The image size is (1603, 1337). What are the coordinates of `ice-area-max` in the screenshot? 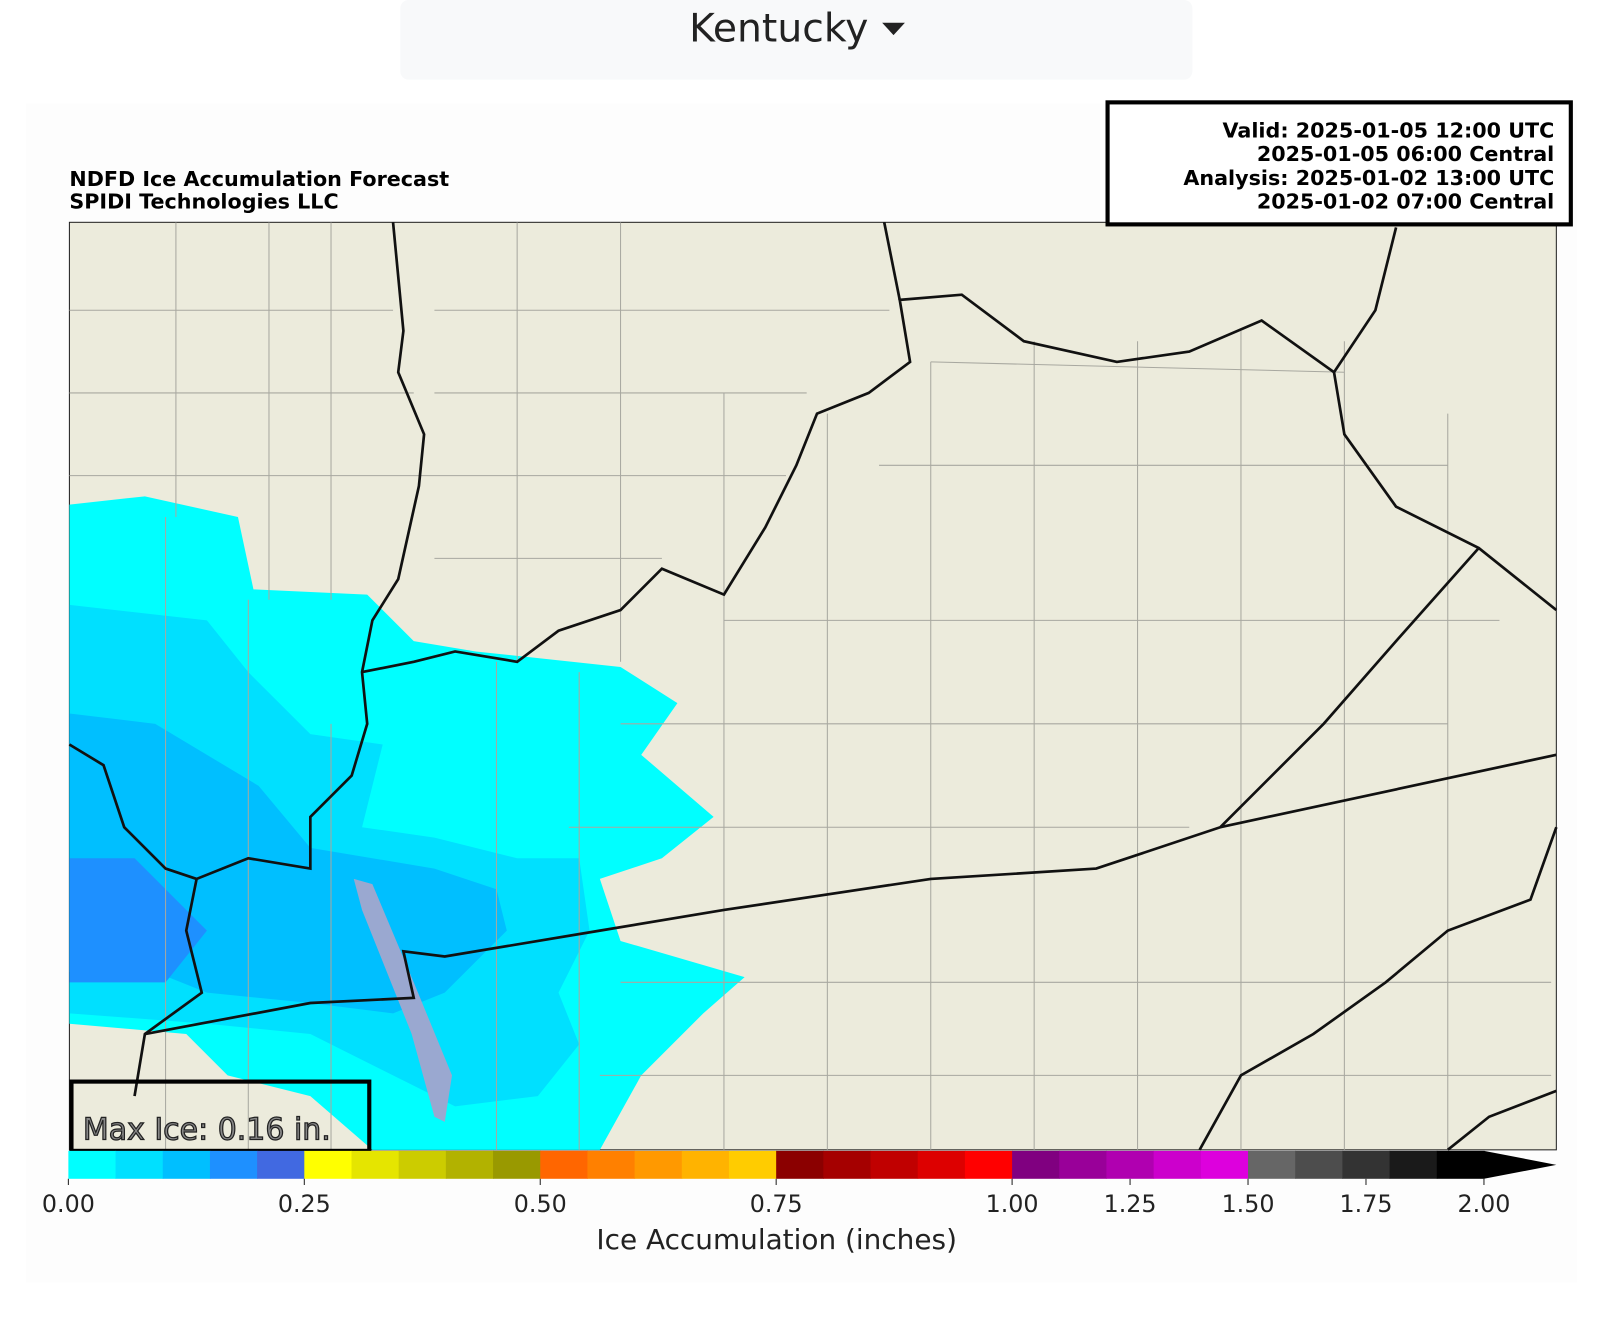 It's located at (138, 920).